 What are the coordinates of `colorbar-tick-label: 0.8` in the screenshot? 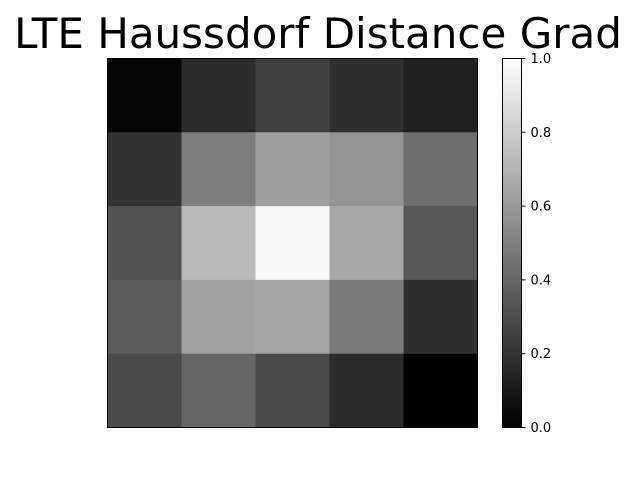 It's located at (541, 133).